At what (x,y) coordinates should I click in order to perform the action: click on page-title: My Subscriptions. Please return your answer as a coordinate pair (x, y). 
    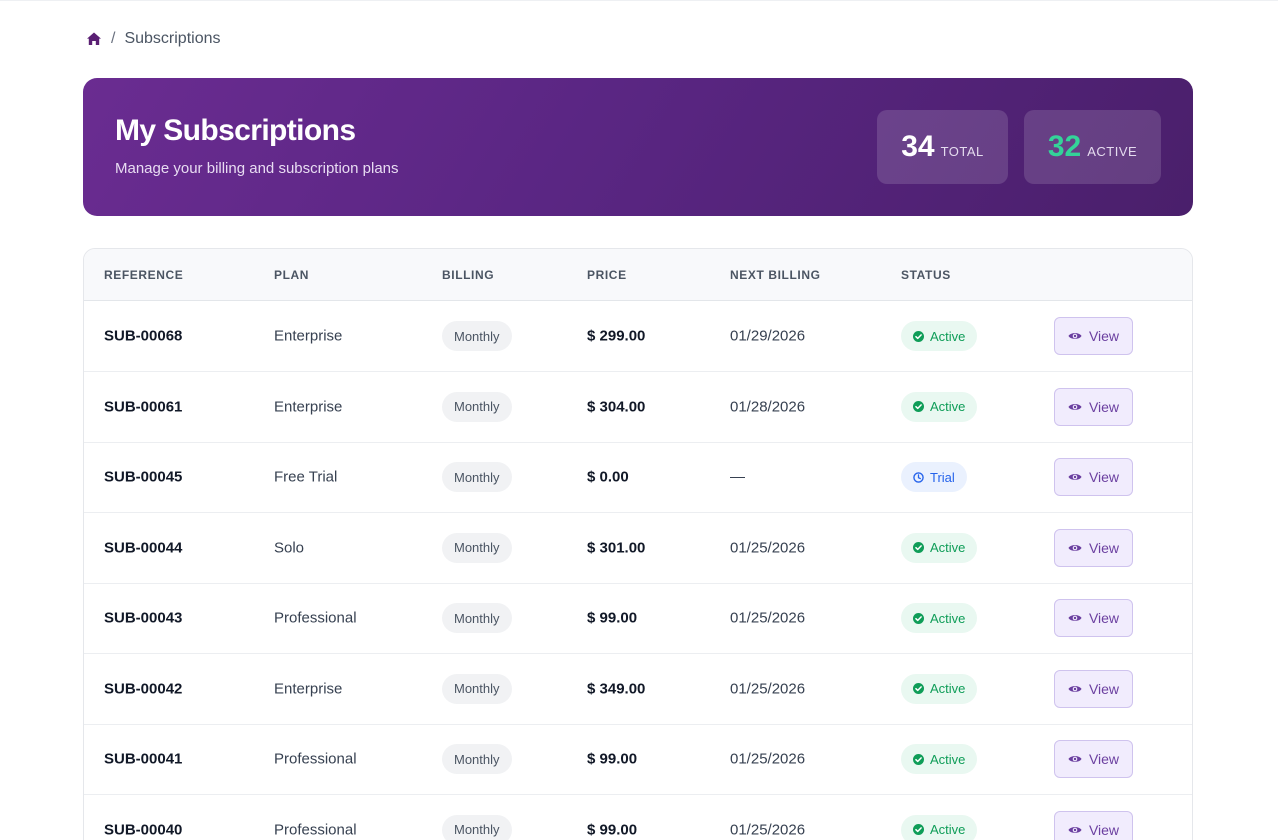
    Looking at the image, I should click on (235, 130).